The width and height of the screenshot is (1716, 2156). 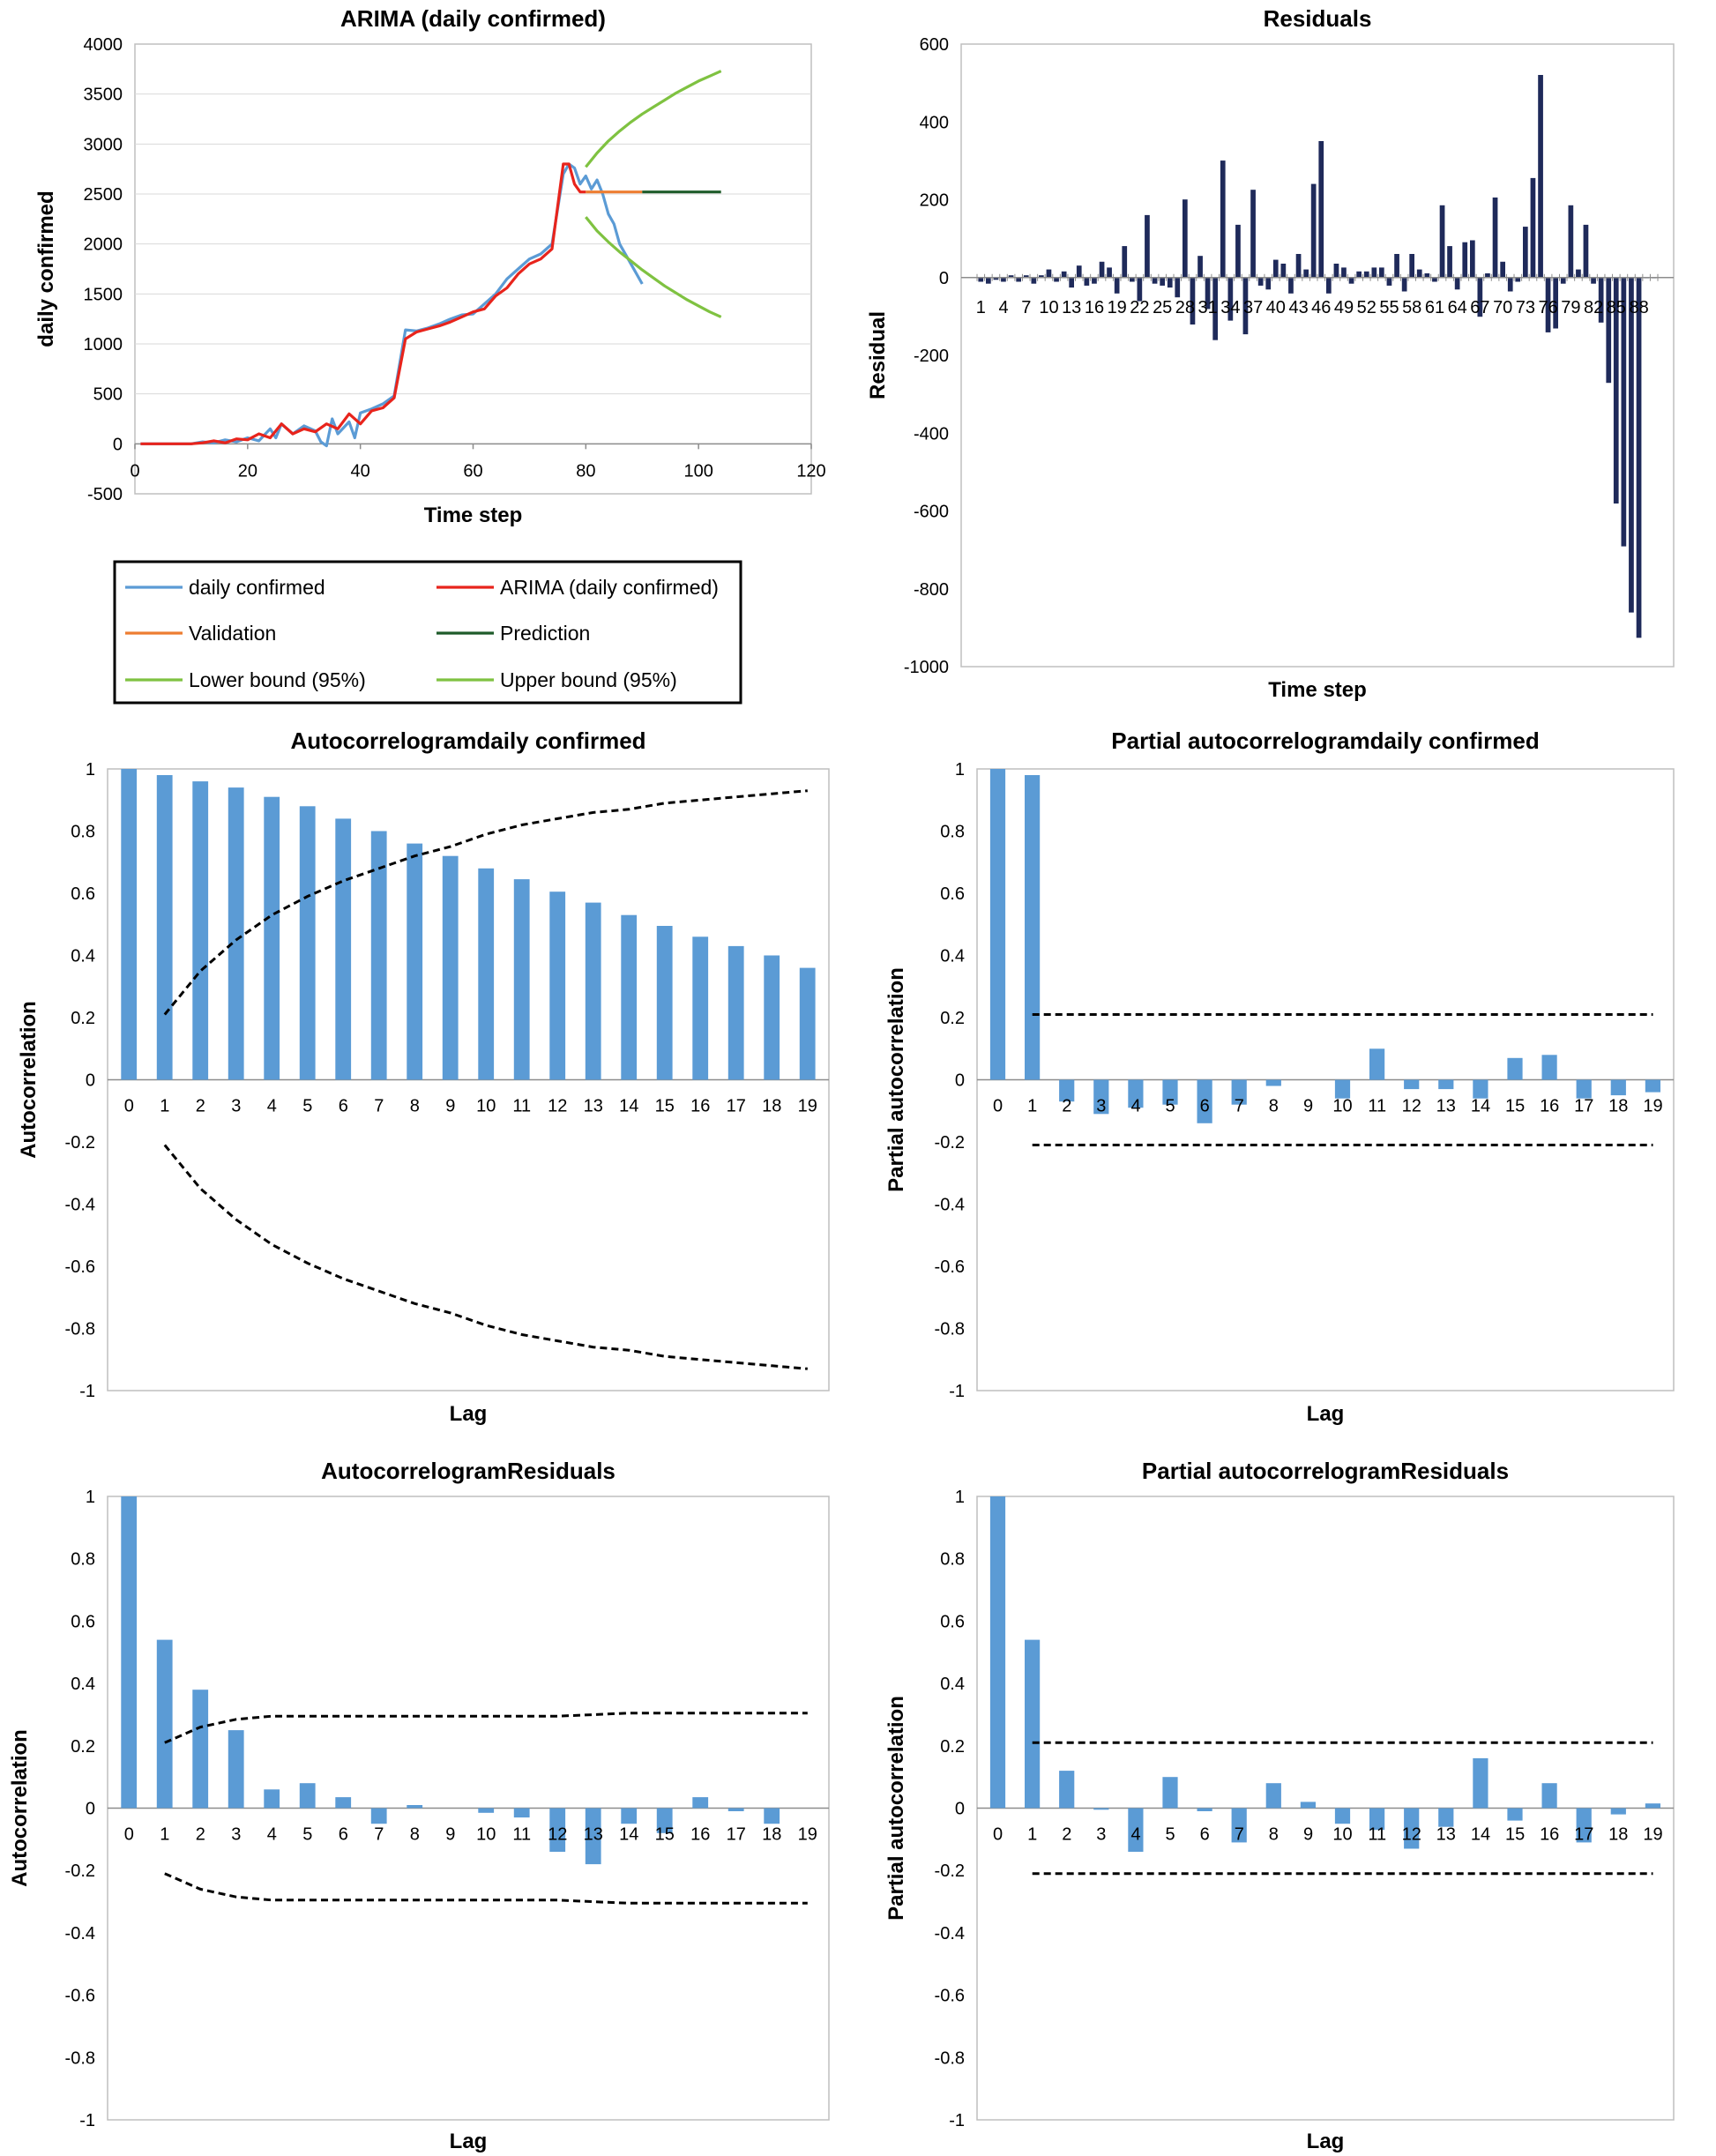 What do you see at coordinates (1515, 1835) in the screenshot?
I see `x-tick-label: 15` at bounding box center [1515, 1835].